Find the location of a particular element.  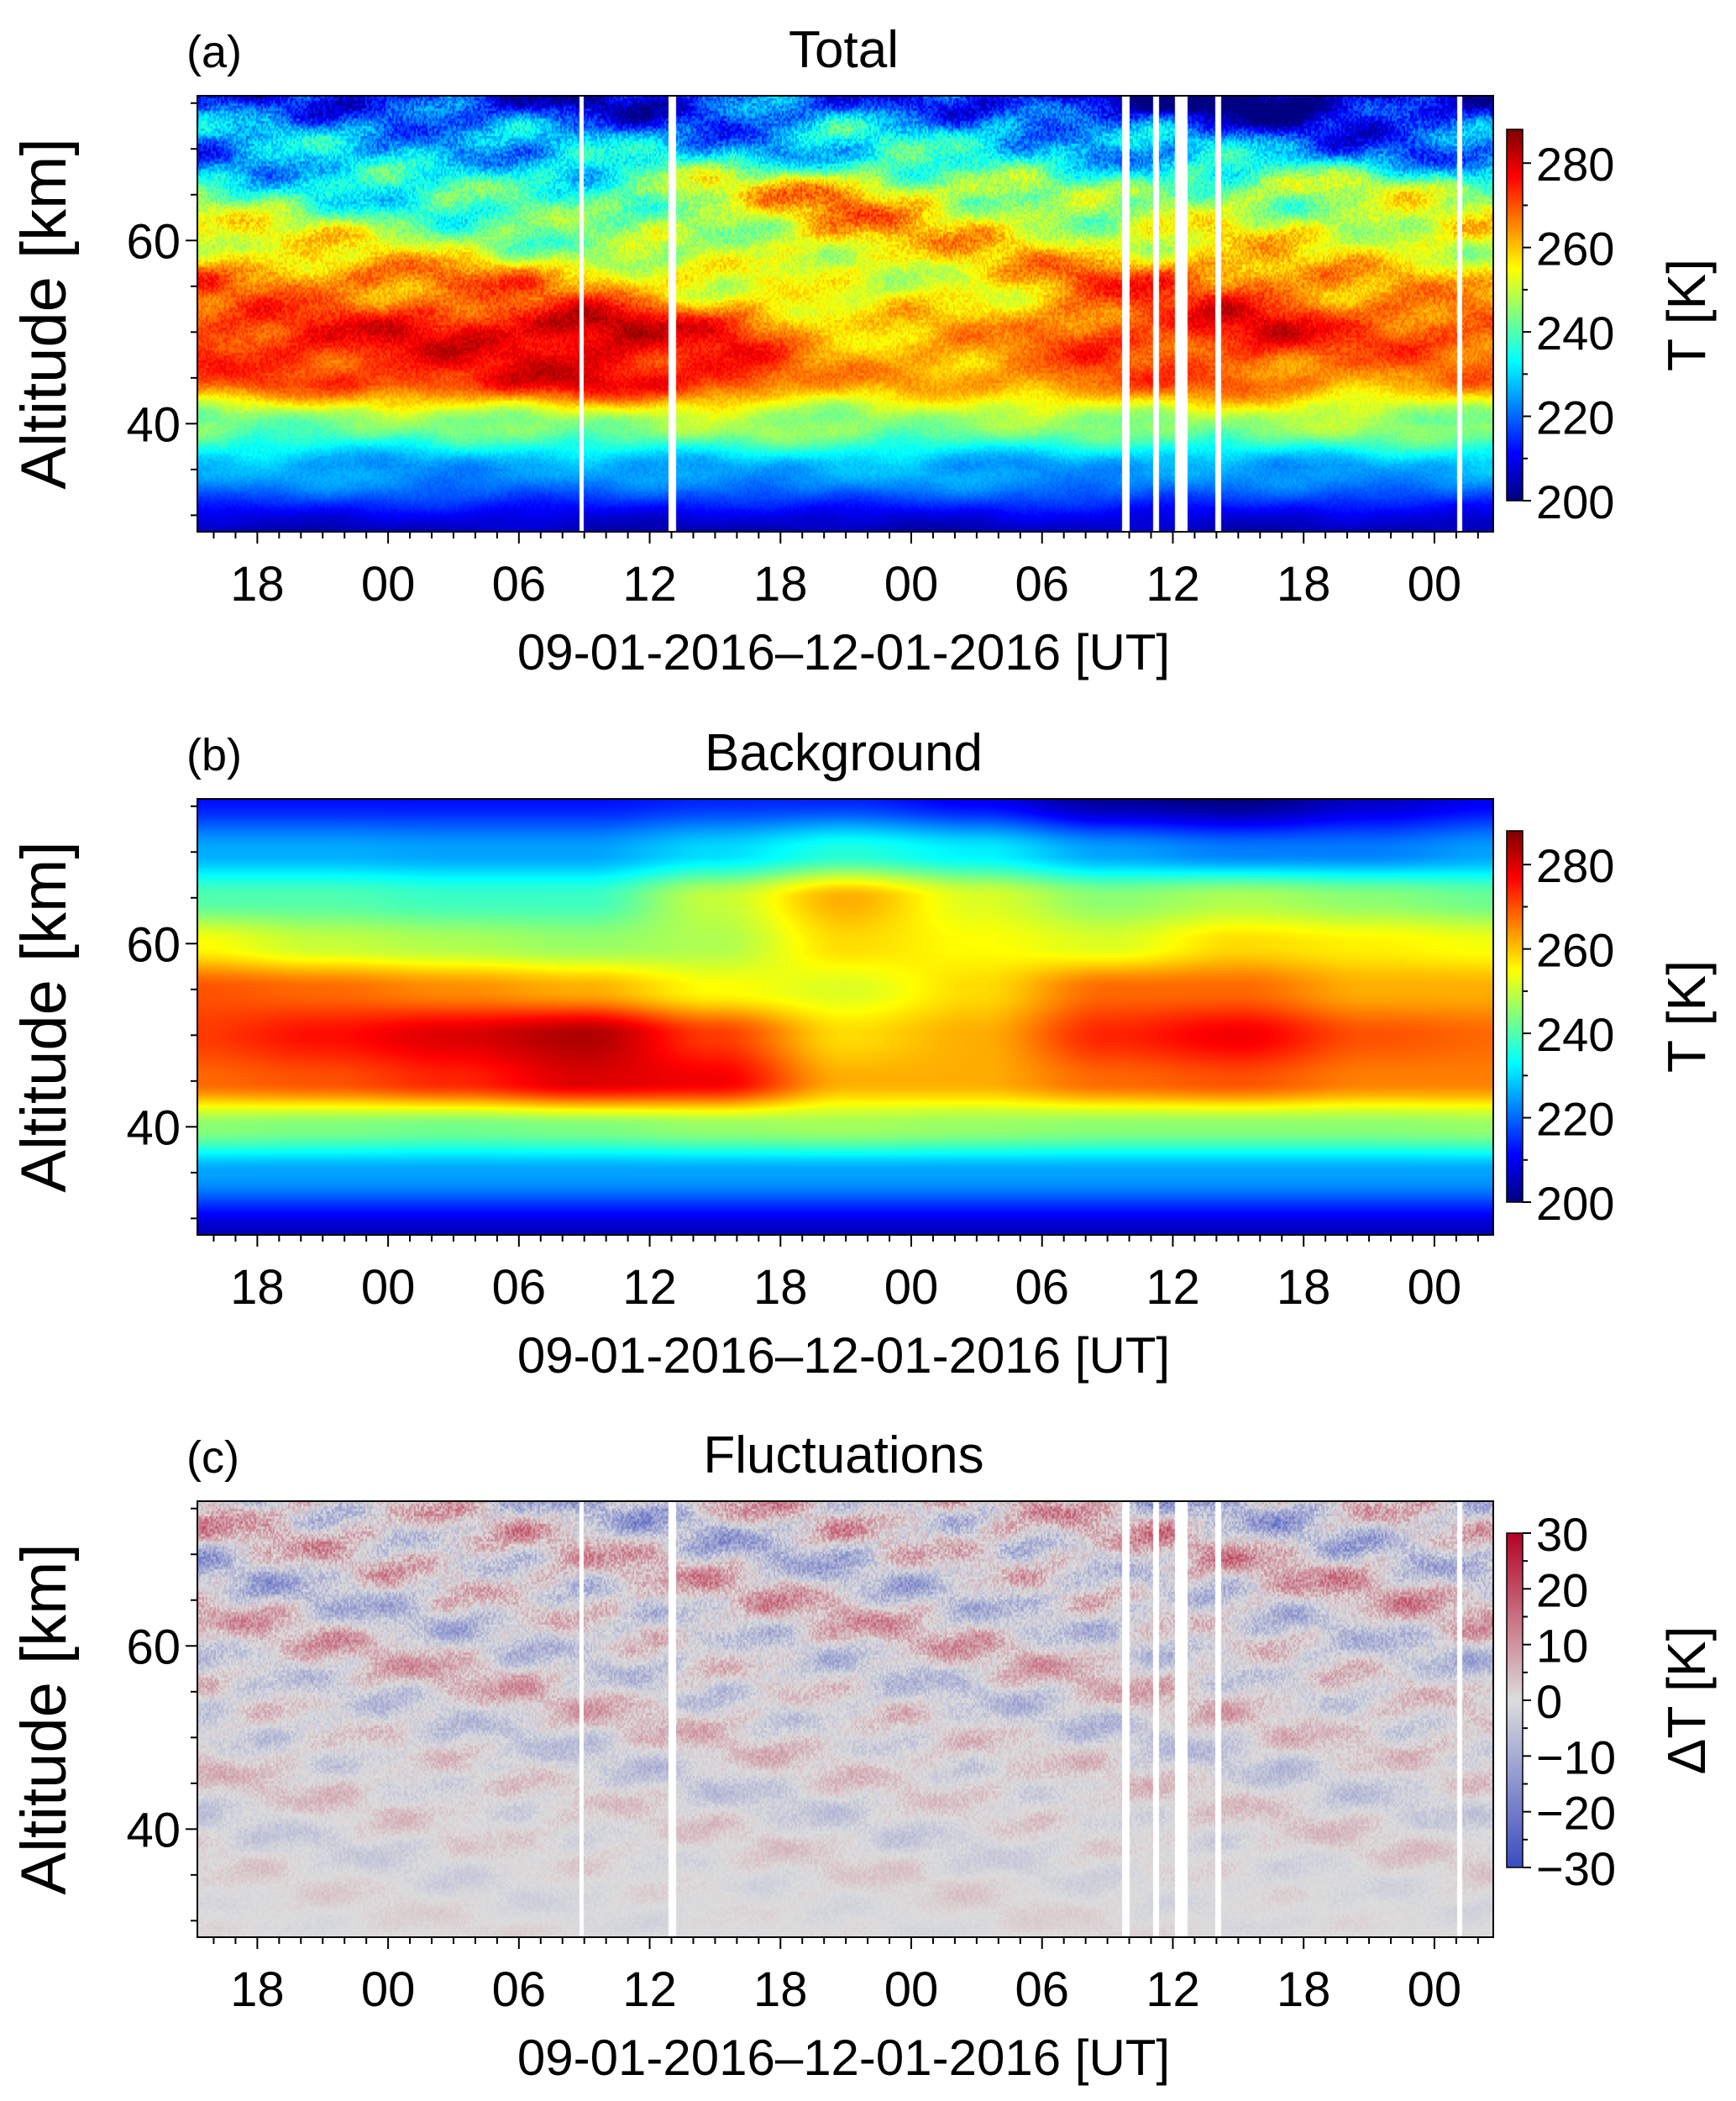

colorbar-tick-label: −30 is located at coordinates (1576, 1869).